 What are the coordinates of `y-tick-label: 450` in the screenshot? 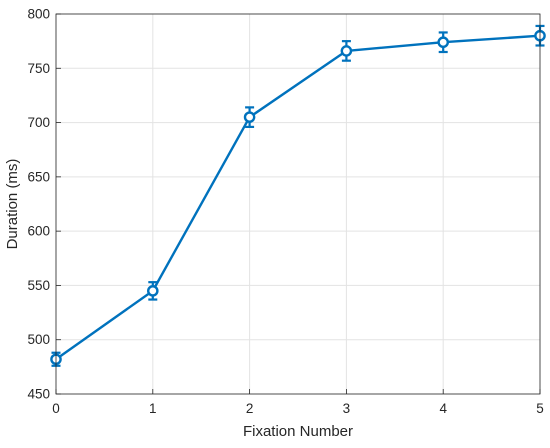 It's located at (38, 394).